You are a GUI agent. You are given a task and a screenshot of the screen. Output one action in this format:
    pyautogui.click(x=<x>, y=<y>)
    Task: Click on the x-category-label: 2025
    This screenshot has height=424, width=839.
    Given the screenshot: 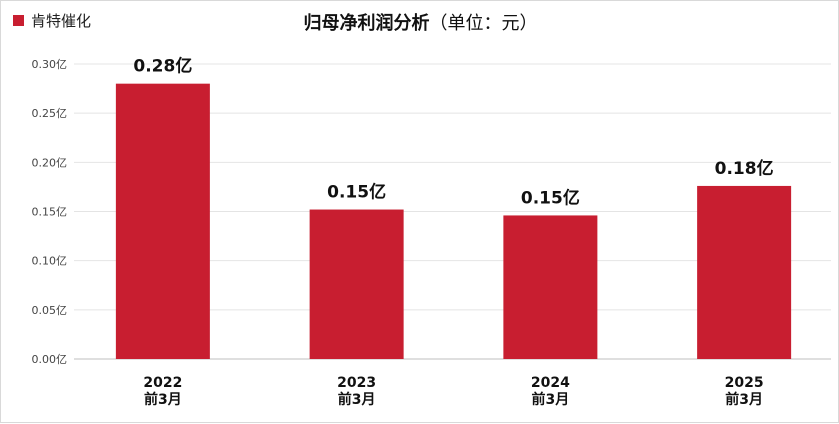 What is the action you would take?
    pyautogui.click(x=744, y=383)
    